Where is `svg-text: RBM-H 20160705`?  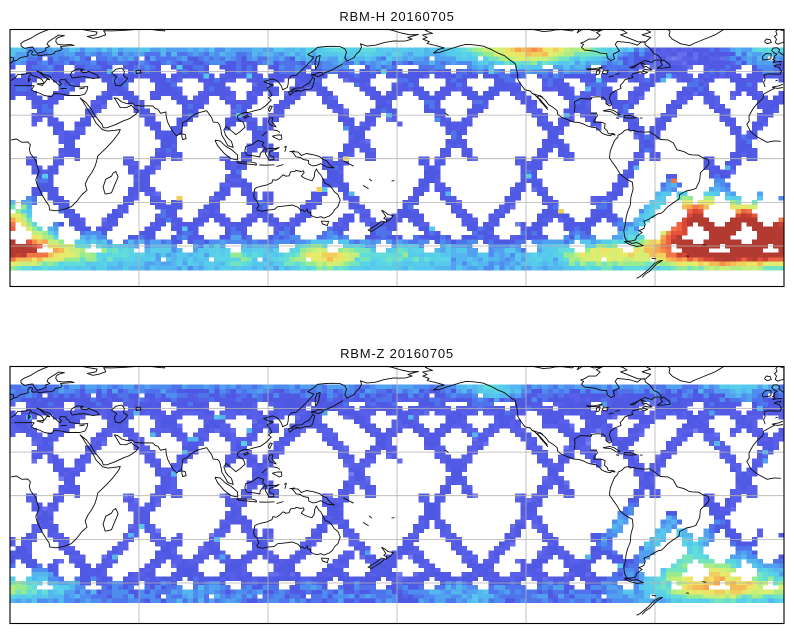
svg-text: RBM-H 20160705 is located at coordinates (396, 16).